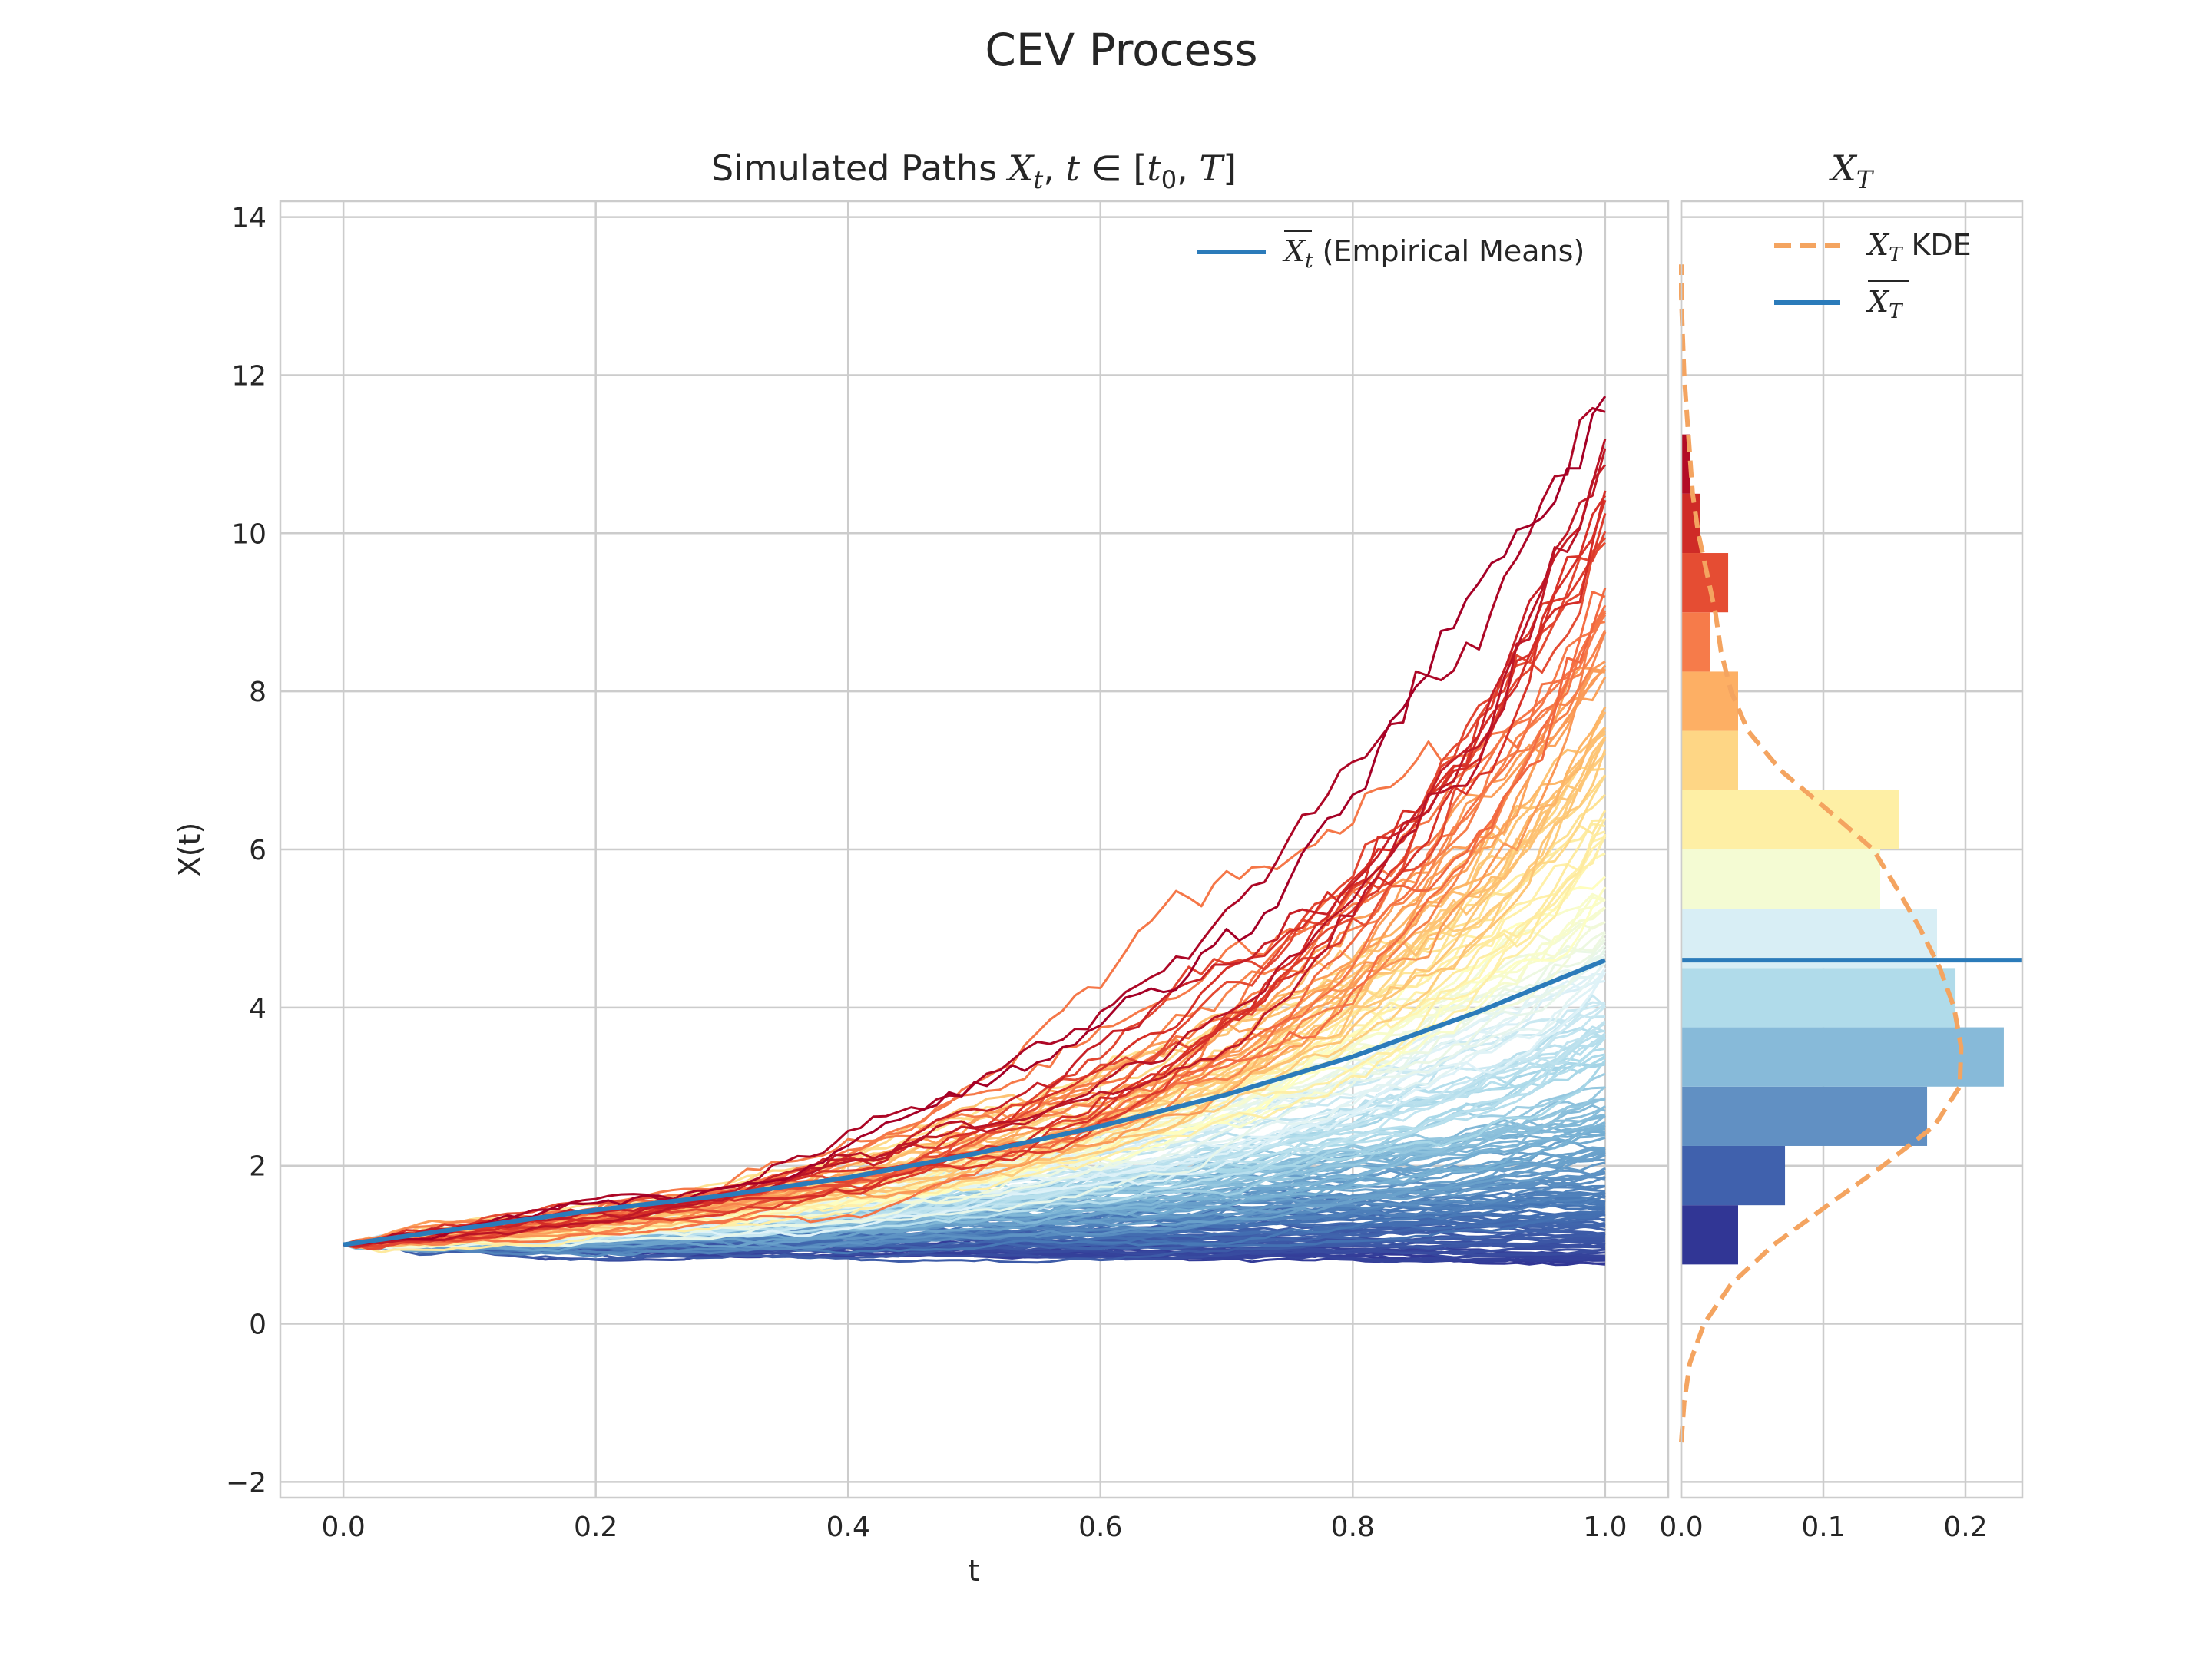  I want to click on distribution-x-tick-label: 0.2, so click(1965, 1527).